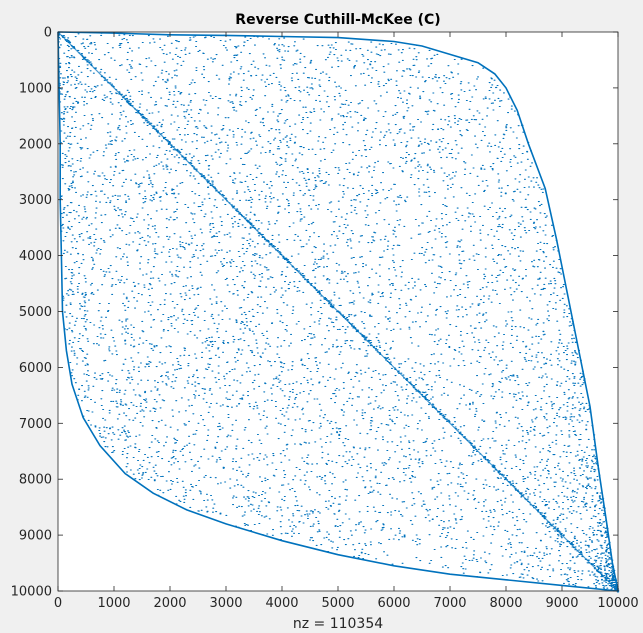 Image resolution: width=643 pixels, height=633 pixels. I want to click on y-tick-label: 7000, so click(35, 424).